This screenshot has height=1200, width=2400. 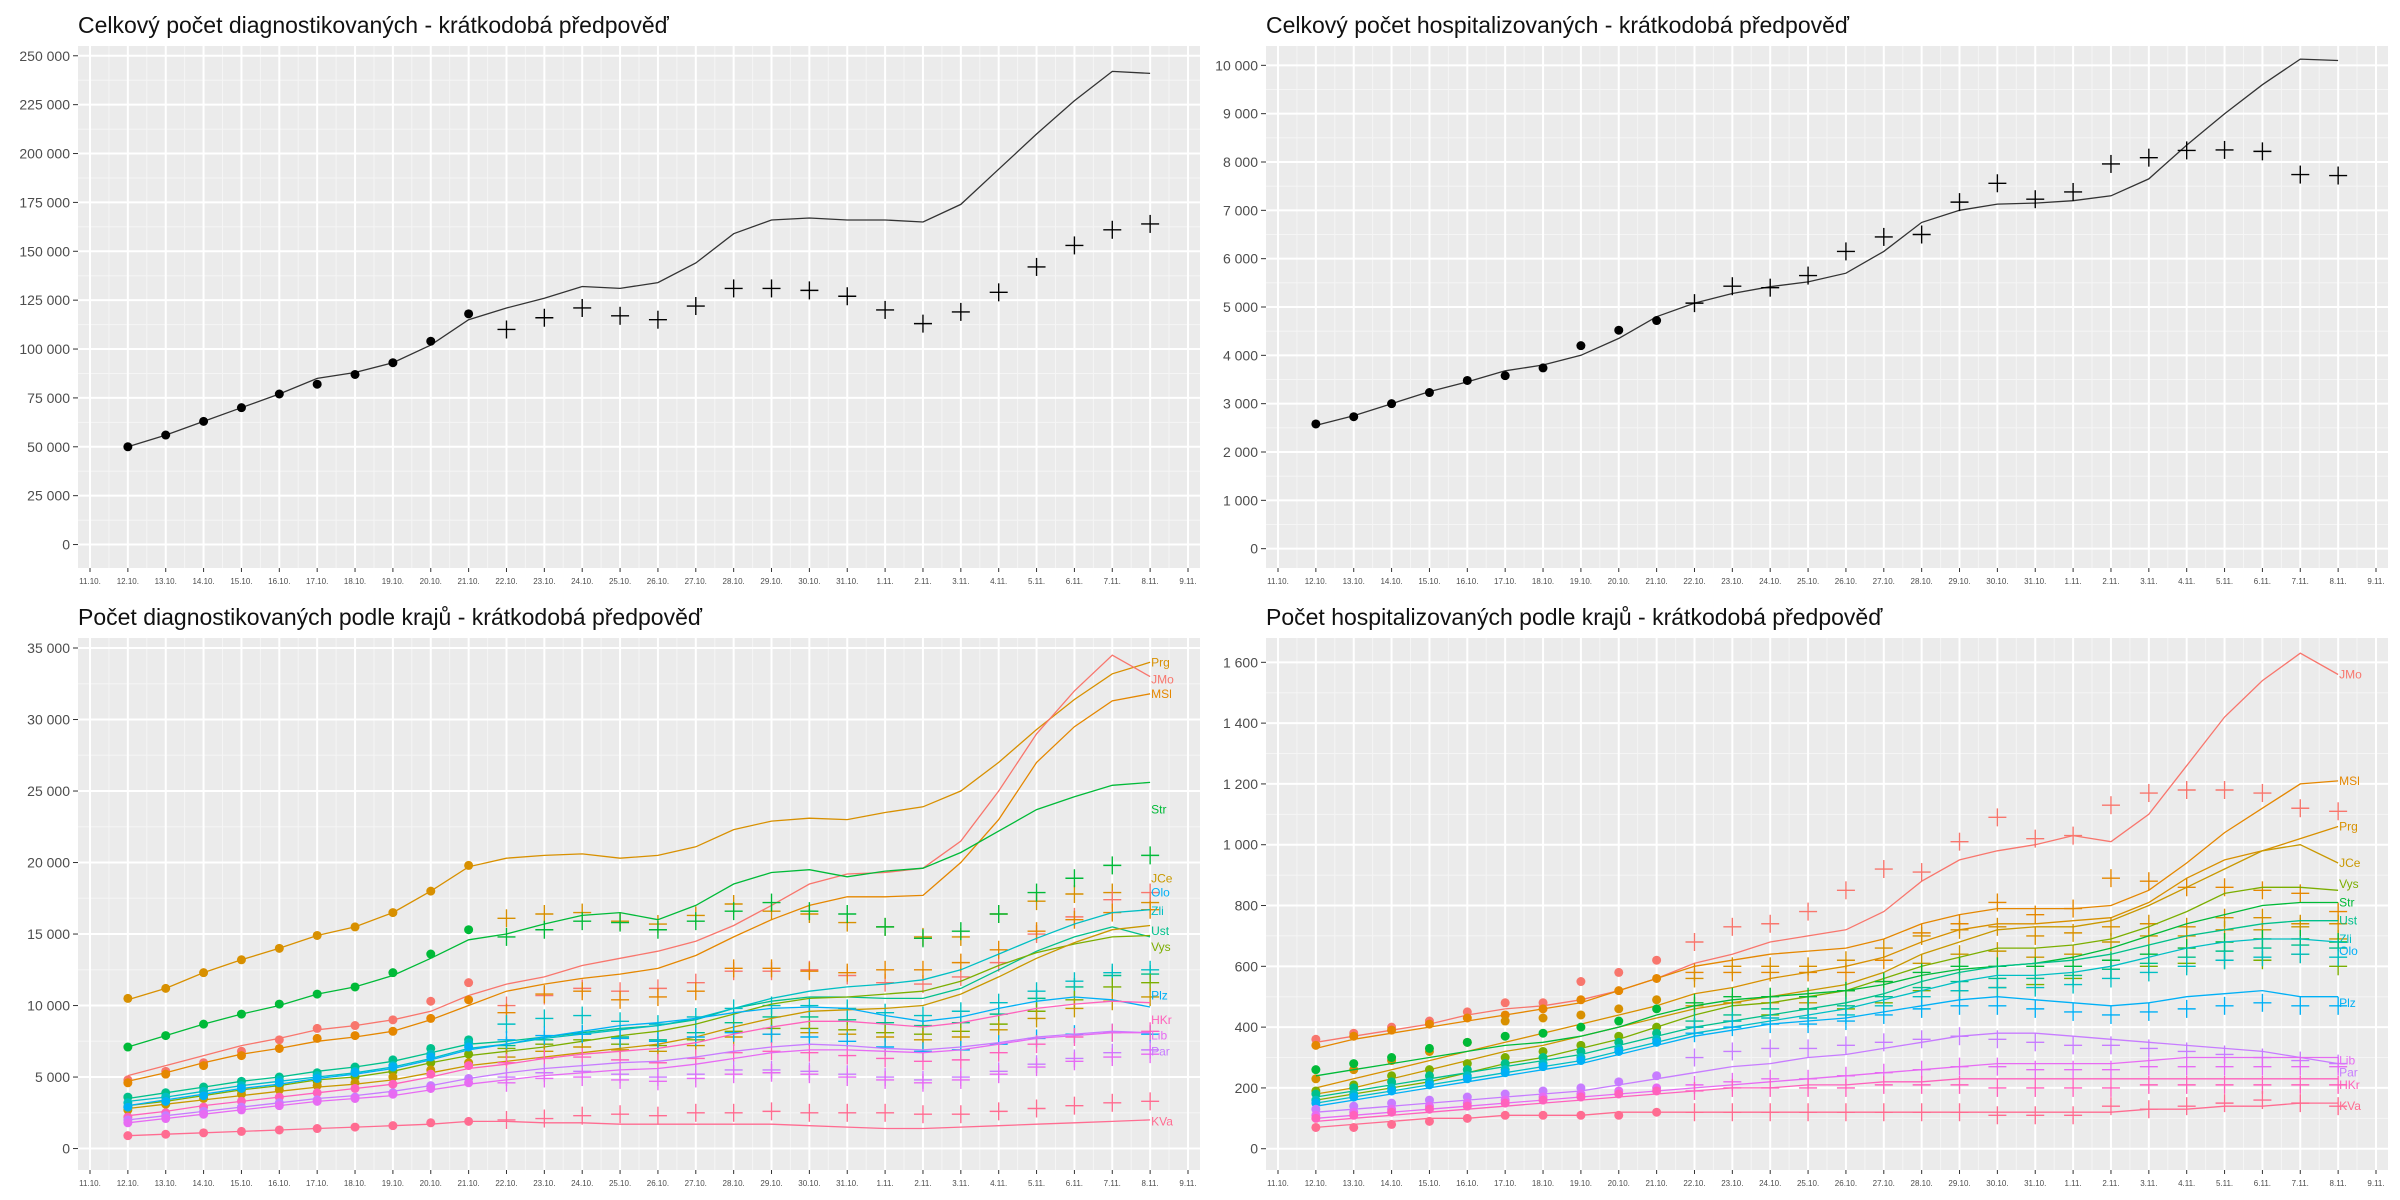 I want to click on y-tick-label: 1 200, so click(x=1240, y=784).